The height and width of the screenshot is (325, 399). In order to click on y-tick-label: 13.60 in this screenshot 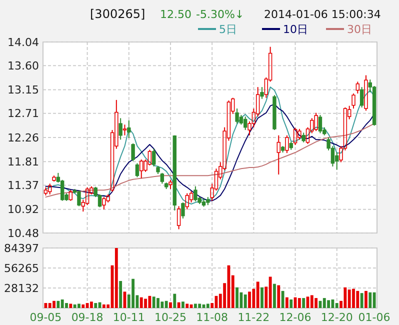, I will do `click(23, 65)`.